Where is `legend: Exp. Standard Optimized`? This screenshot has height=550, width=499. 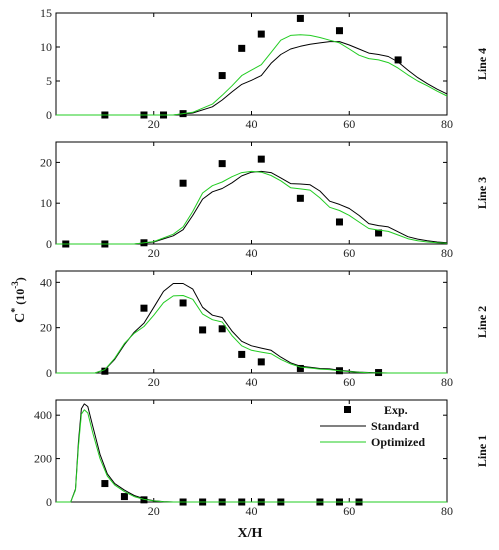 legend: Exp. Standard Optimized is located at coordinates (372, 426).